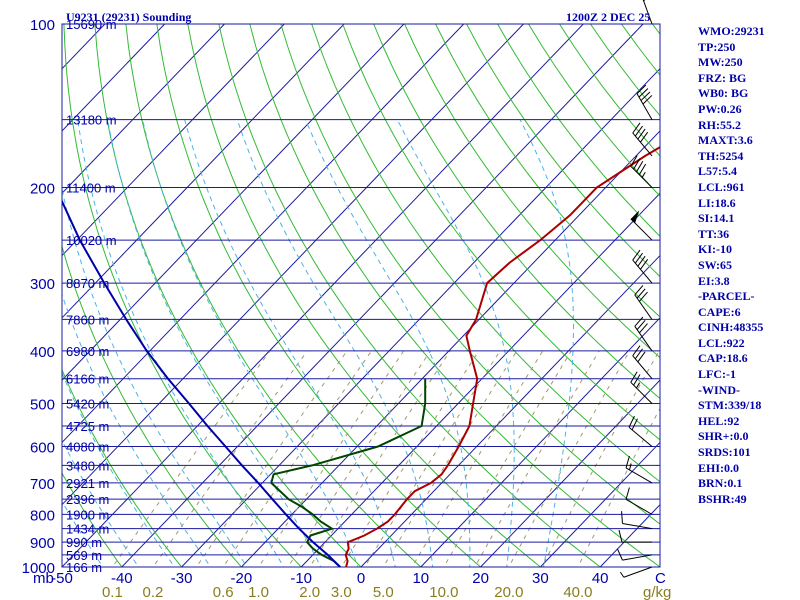  I want to click on pressure-tick-label: 900, so click(42, 543).